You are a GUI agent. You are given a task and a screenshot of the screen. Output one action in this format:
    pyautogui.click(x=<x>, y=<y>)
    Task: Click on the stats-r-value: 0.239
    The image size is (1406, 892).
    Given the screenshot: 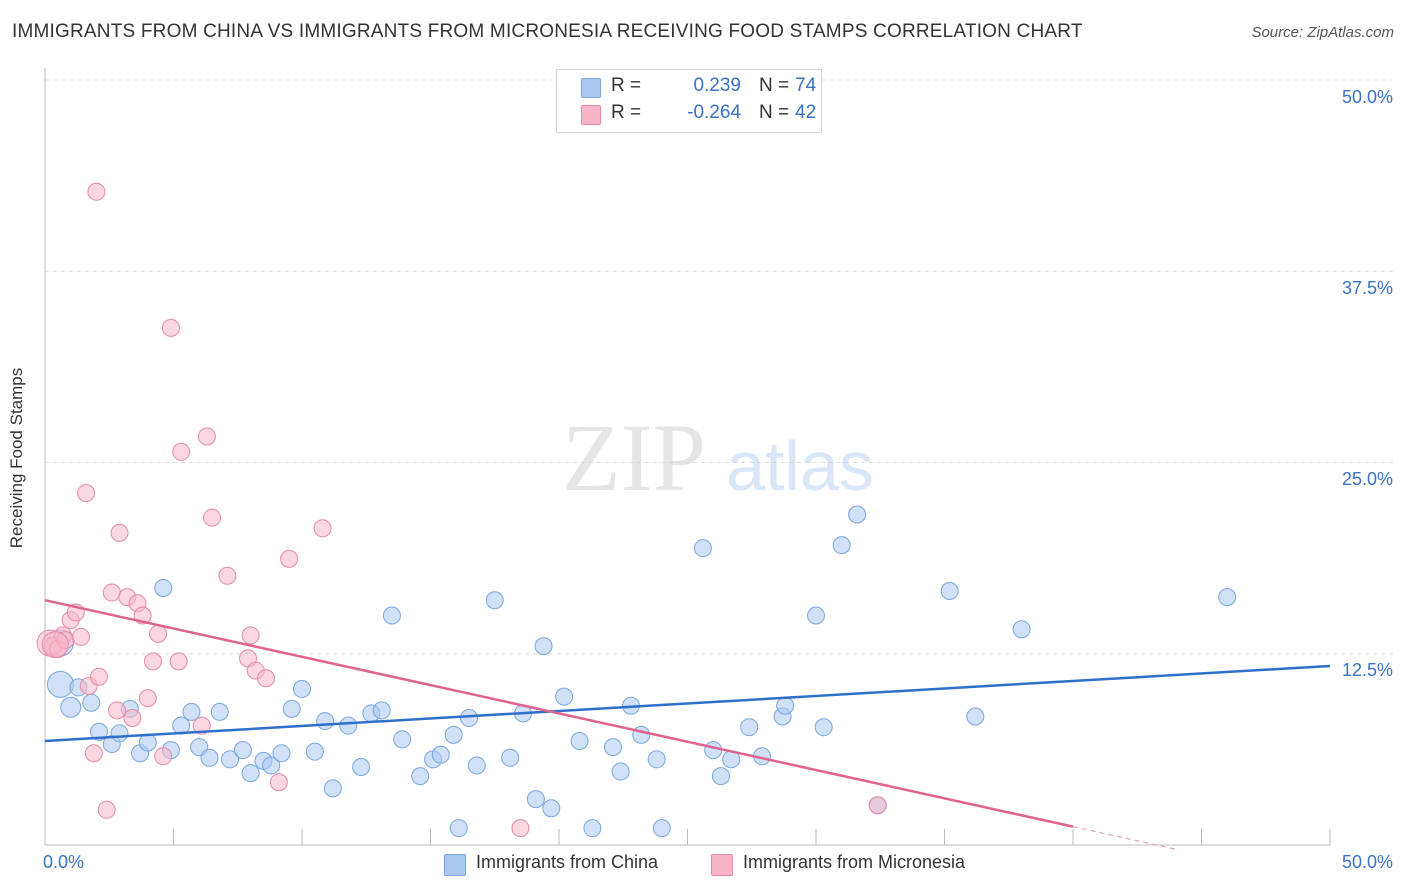 What is the action you would take?
    pyautogui.click(x=717, y=85)
    